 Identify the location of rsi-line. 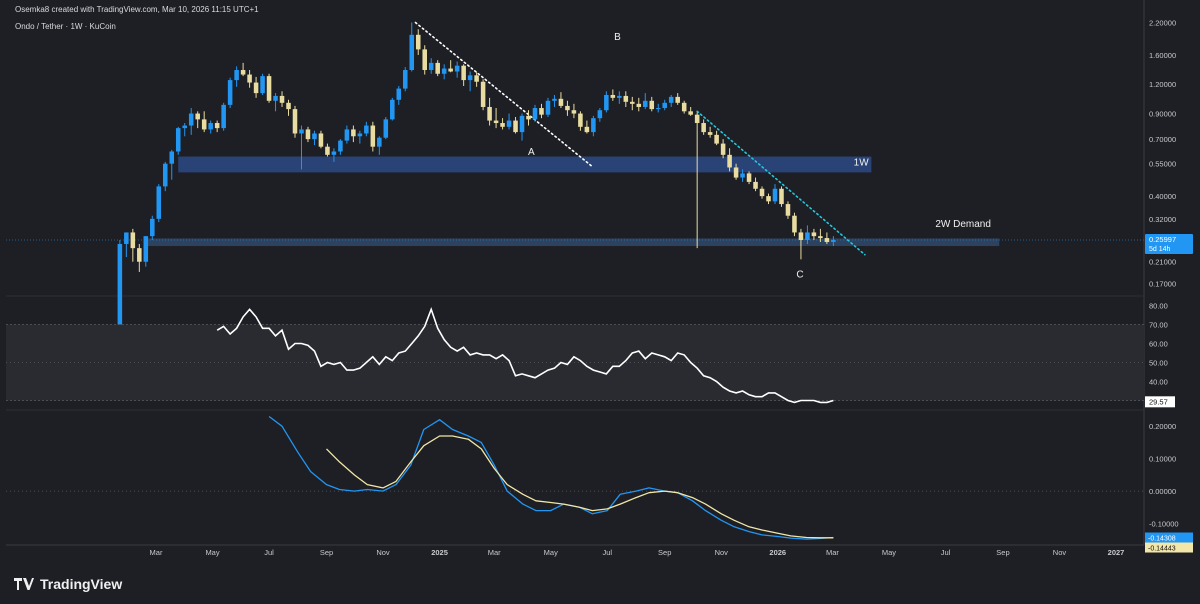
(525, 355).